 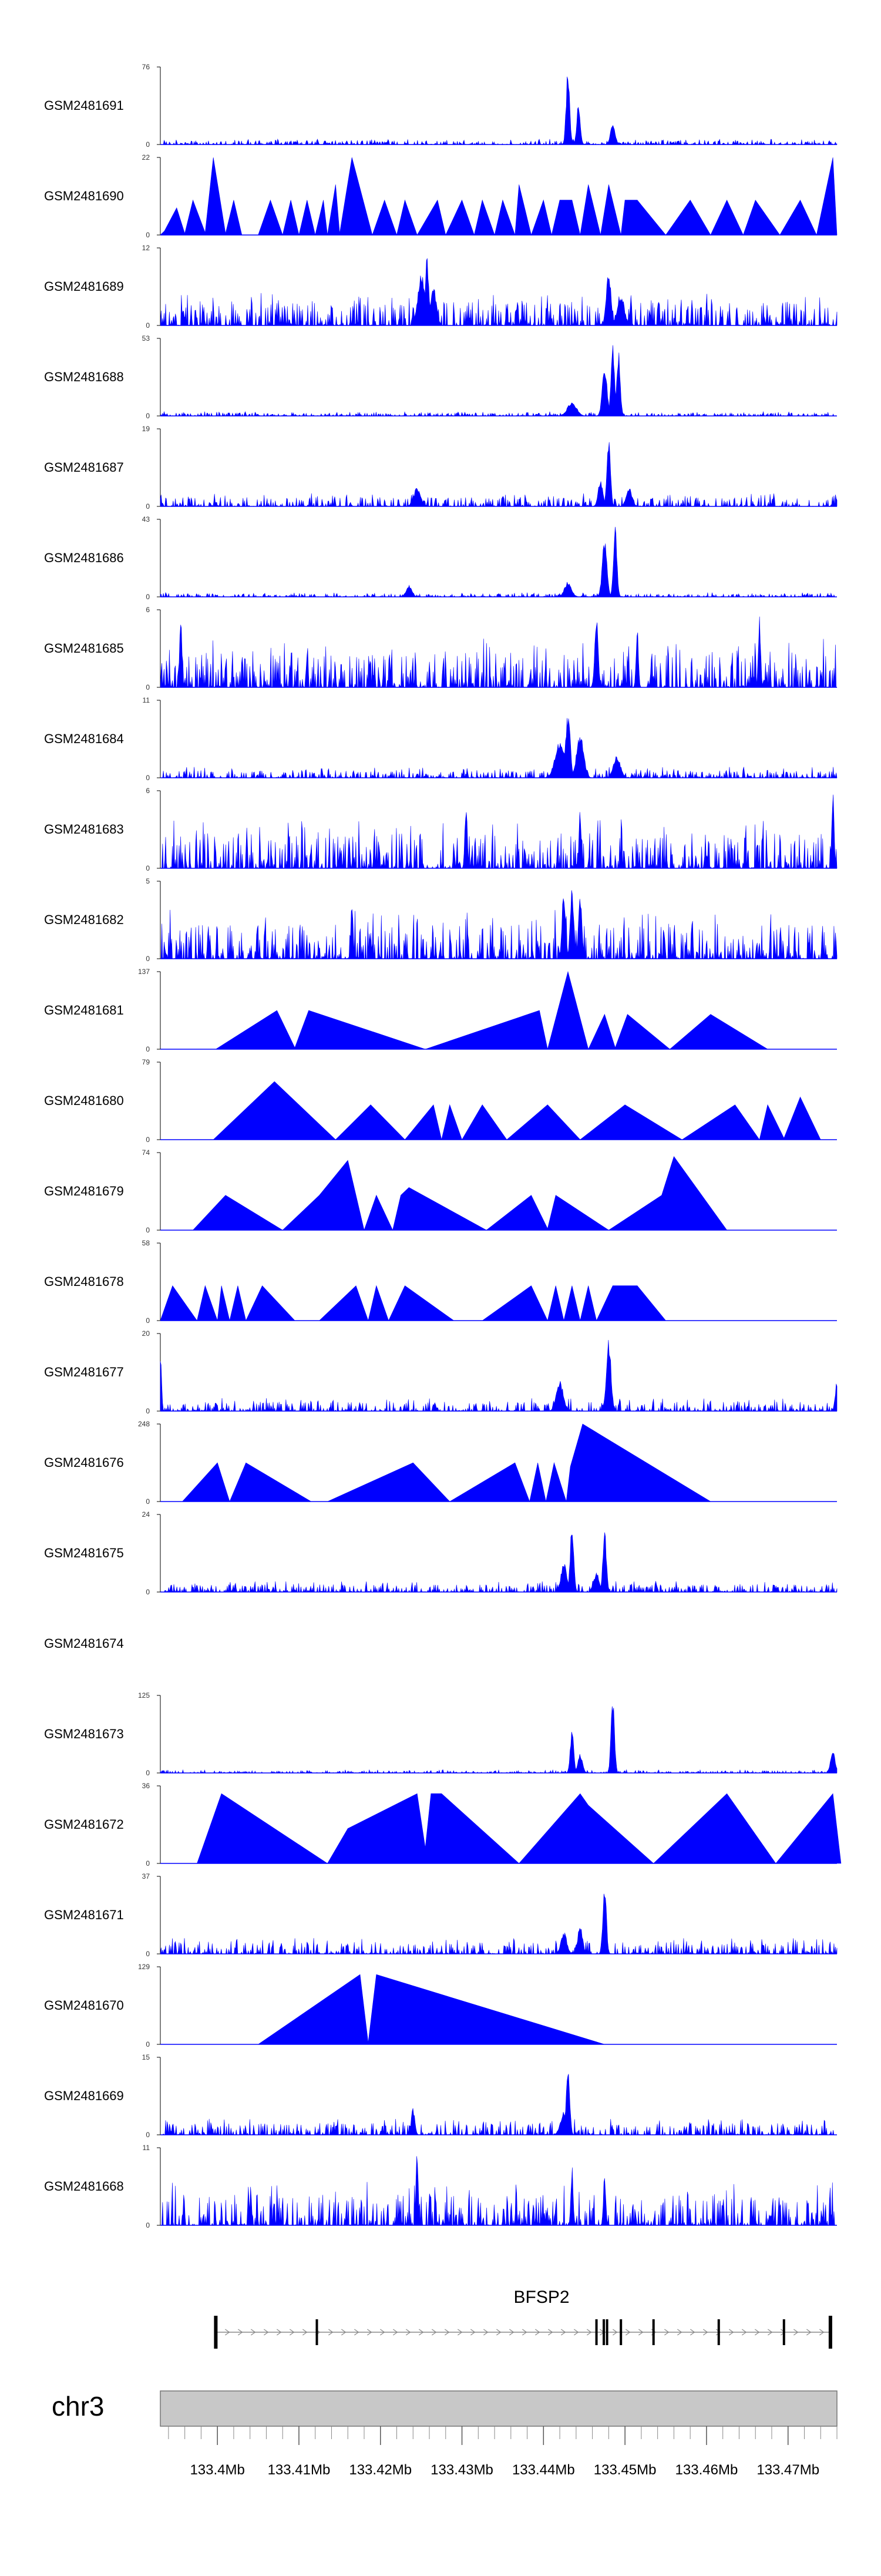 I want to click on track-GSM2481684: GSM2481684 11 0, so click(x=441, y=739).